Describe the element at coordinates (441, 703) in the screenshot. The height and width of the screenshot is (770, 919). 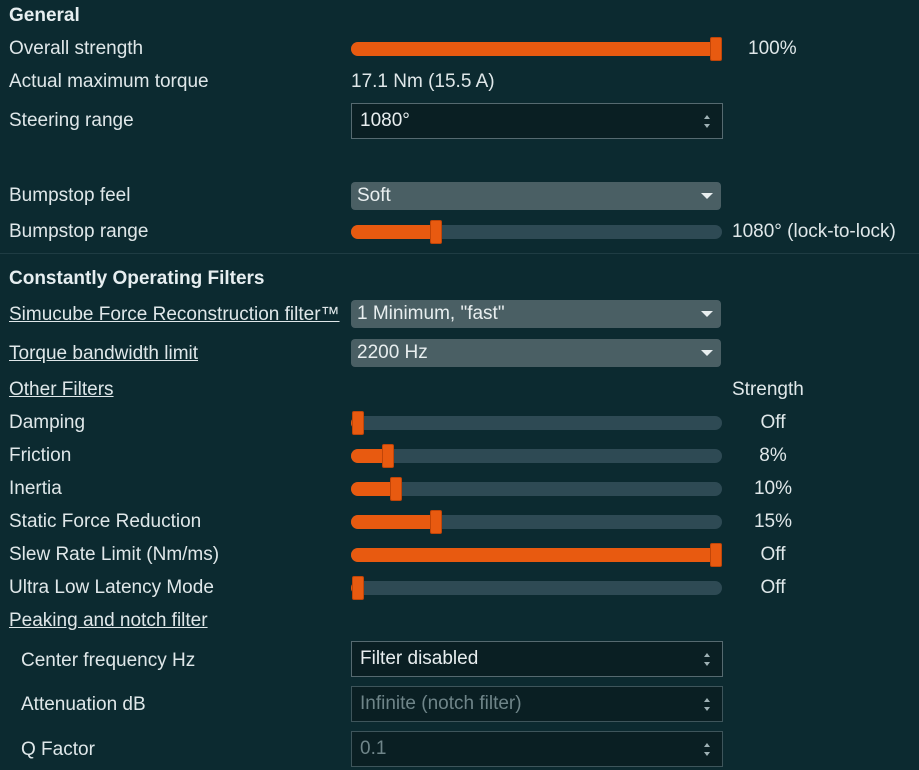
I see `attenuation-value: Infinite (notch filter)` at that location.